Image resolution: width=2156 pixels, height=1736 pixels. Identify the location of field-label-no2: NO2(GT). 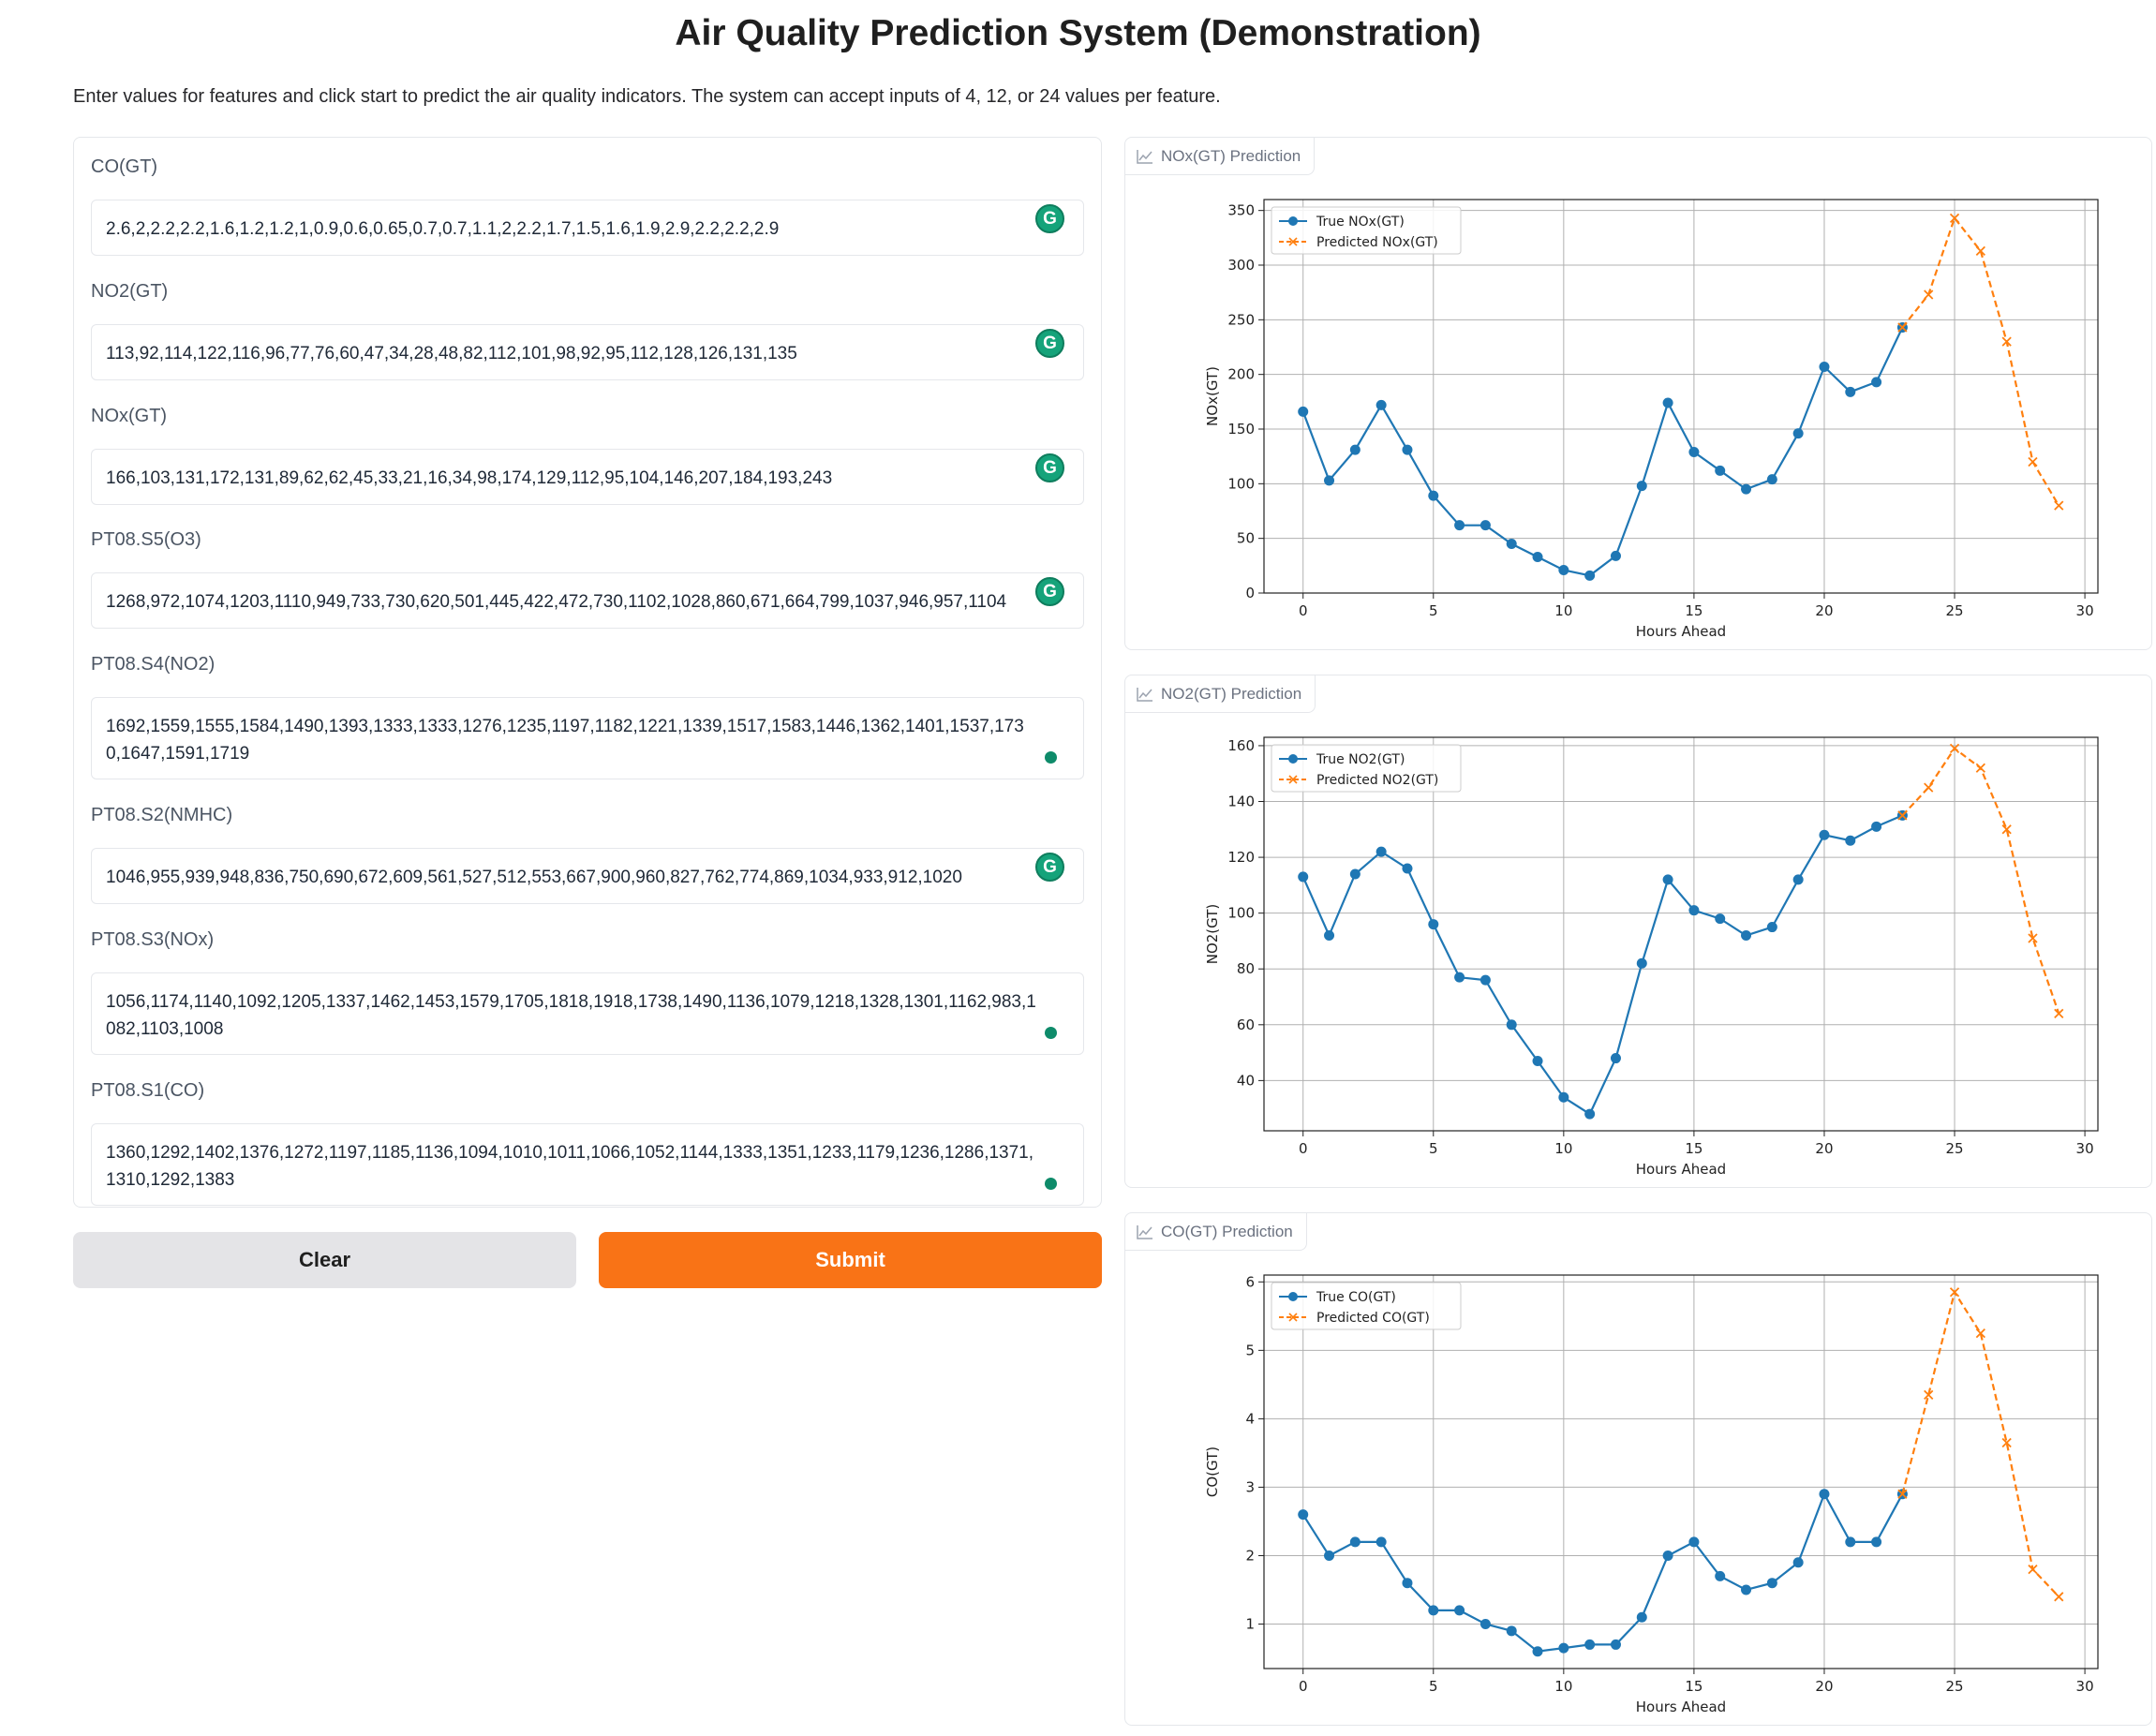
(130, 292).